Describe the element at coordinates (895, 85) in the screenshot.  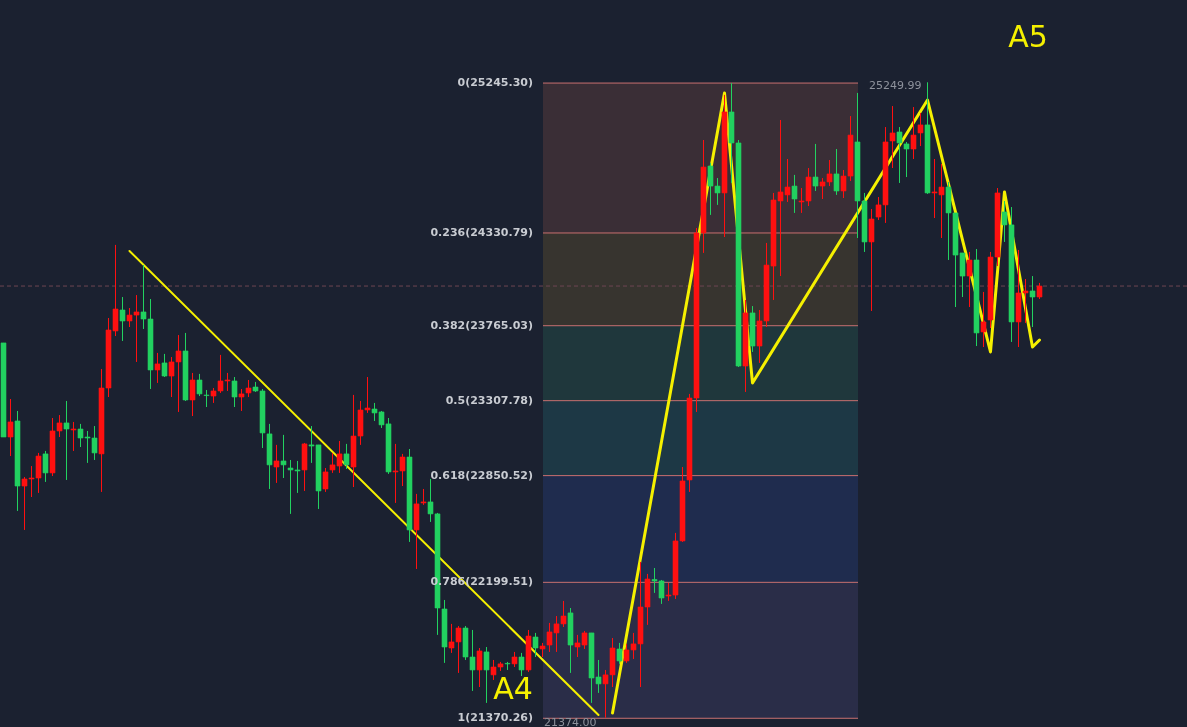
I see `annotation: 25249.99` at that location.